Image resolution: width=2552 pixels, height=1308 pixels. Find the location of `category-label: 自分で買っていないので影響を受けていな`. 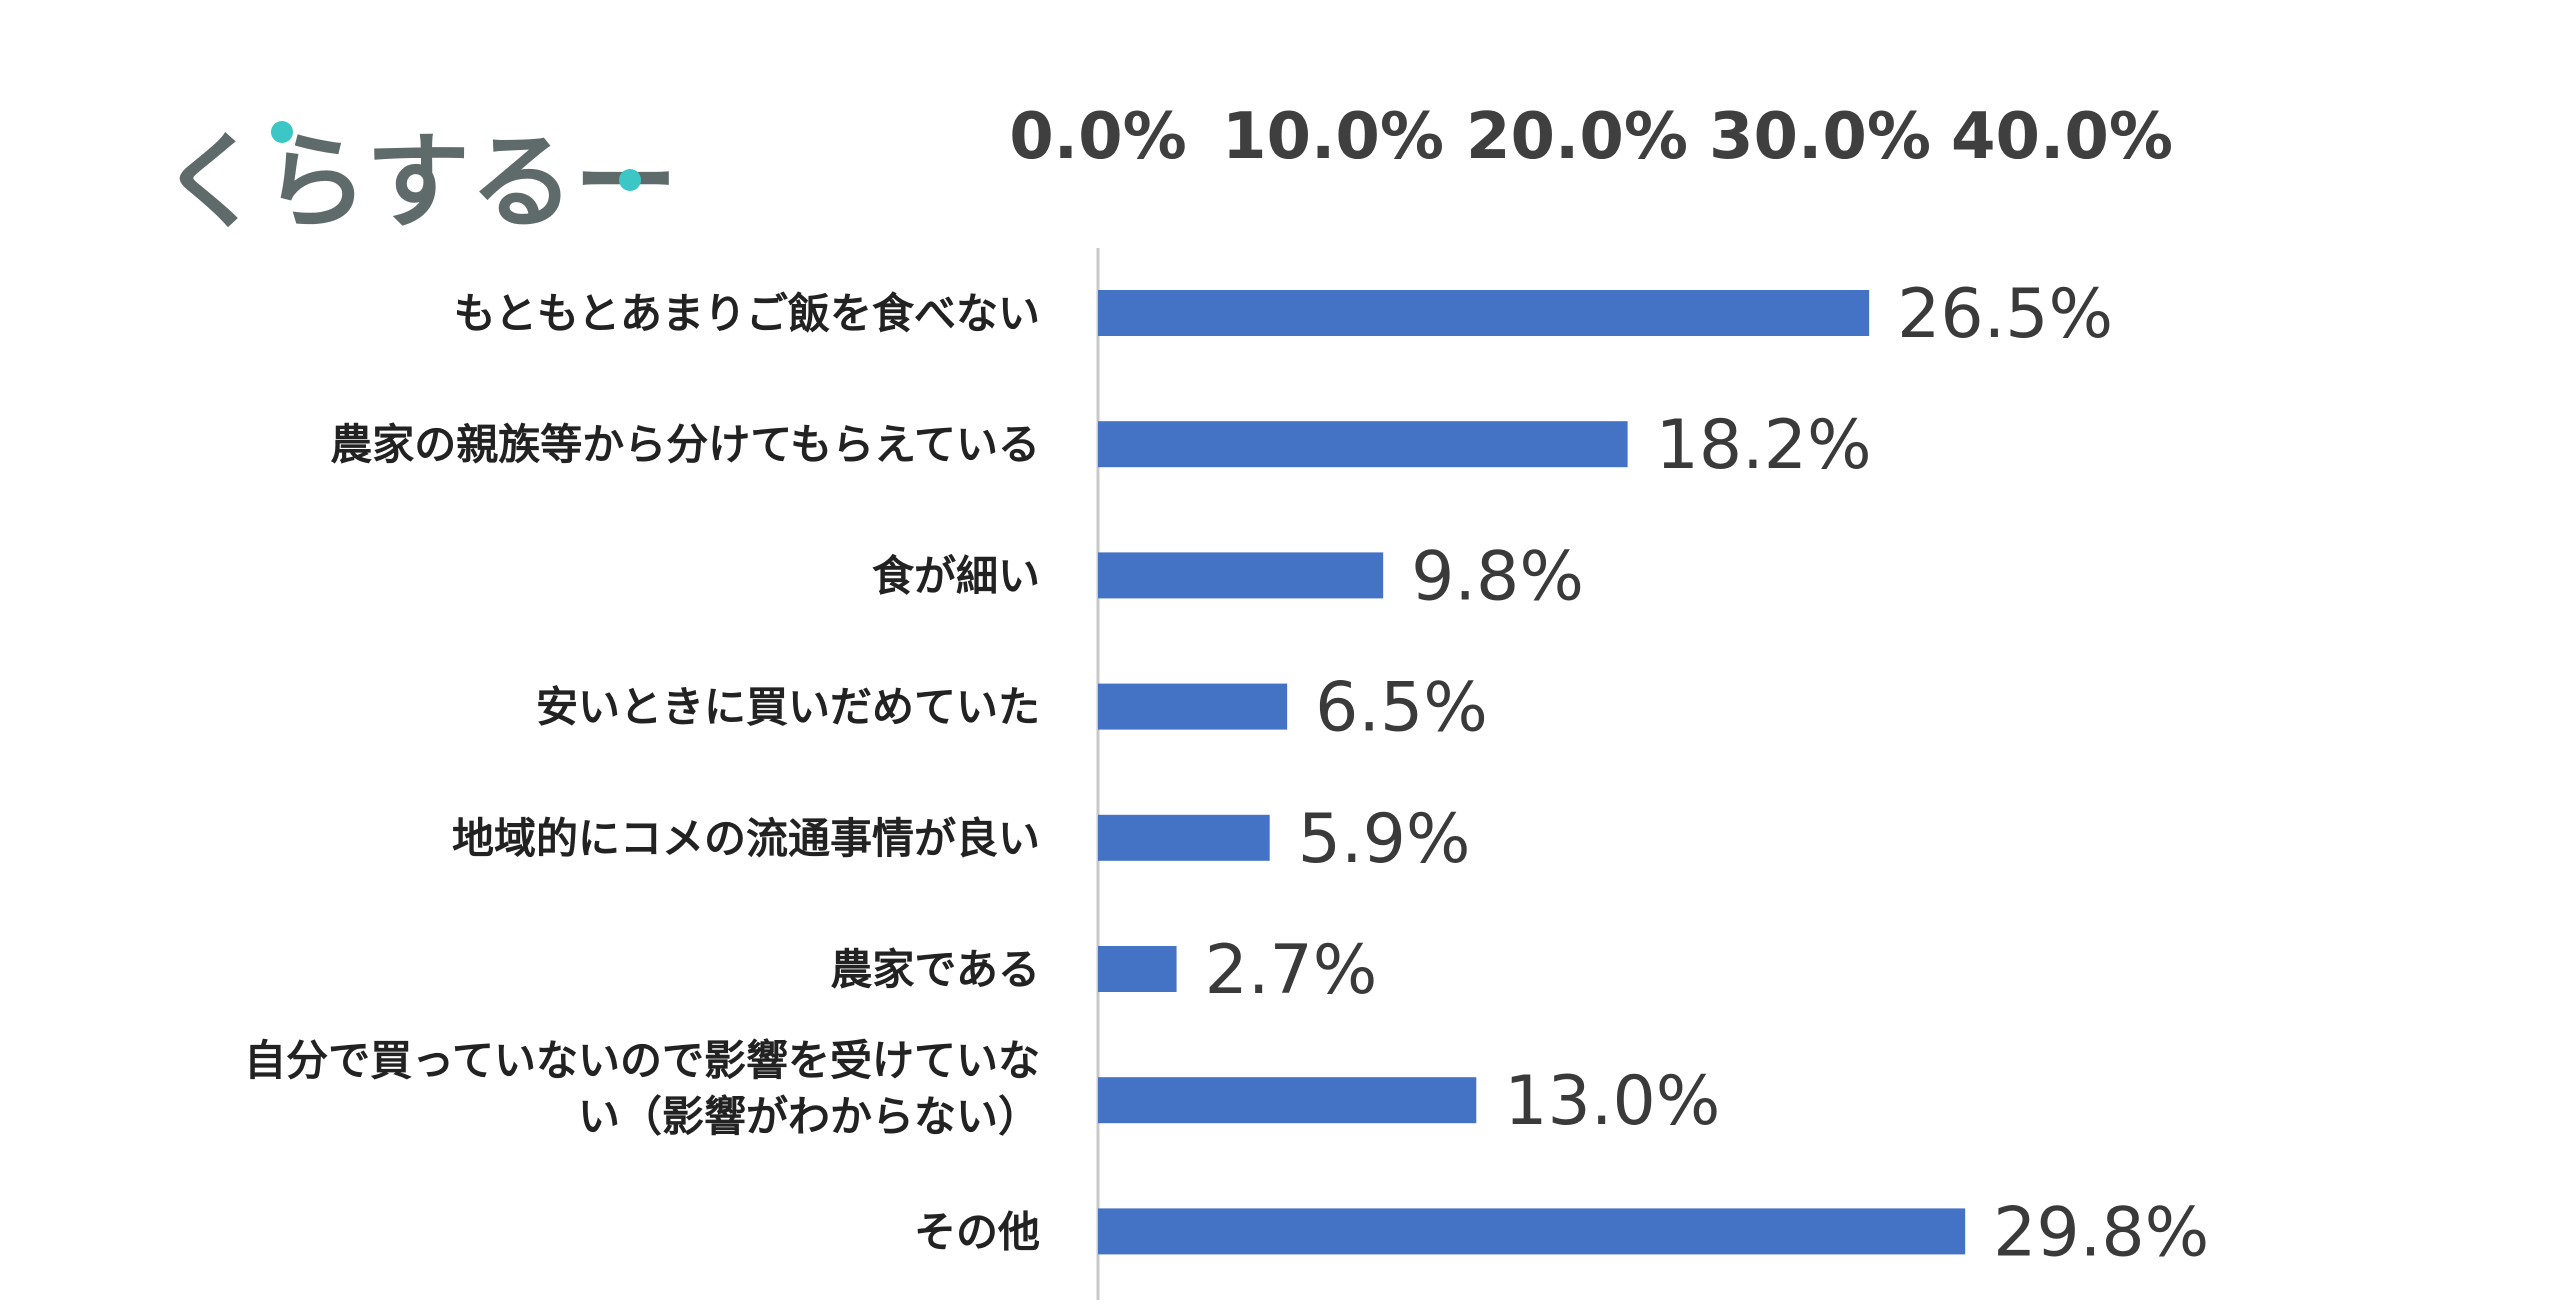

category-label: 自分で買っていないので影響を受けていな is located at coordinates (642, 1060).